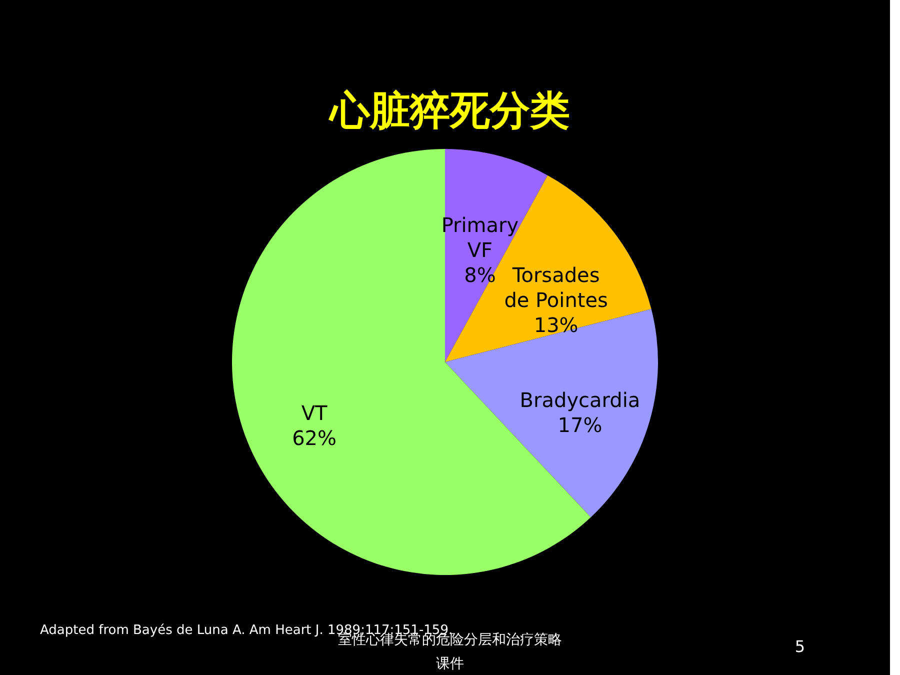  I want to click on data-label: 17%, so click(580, 425).